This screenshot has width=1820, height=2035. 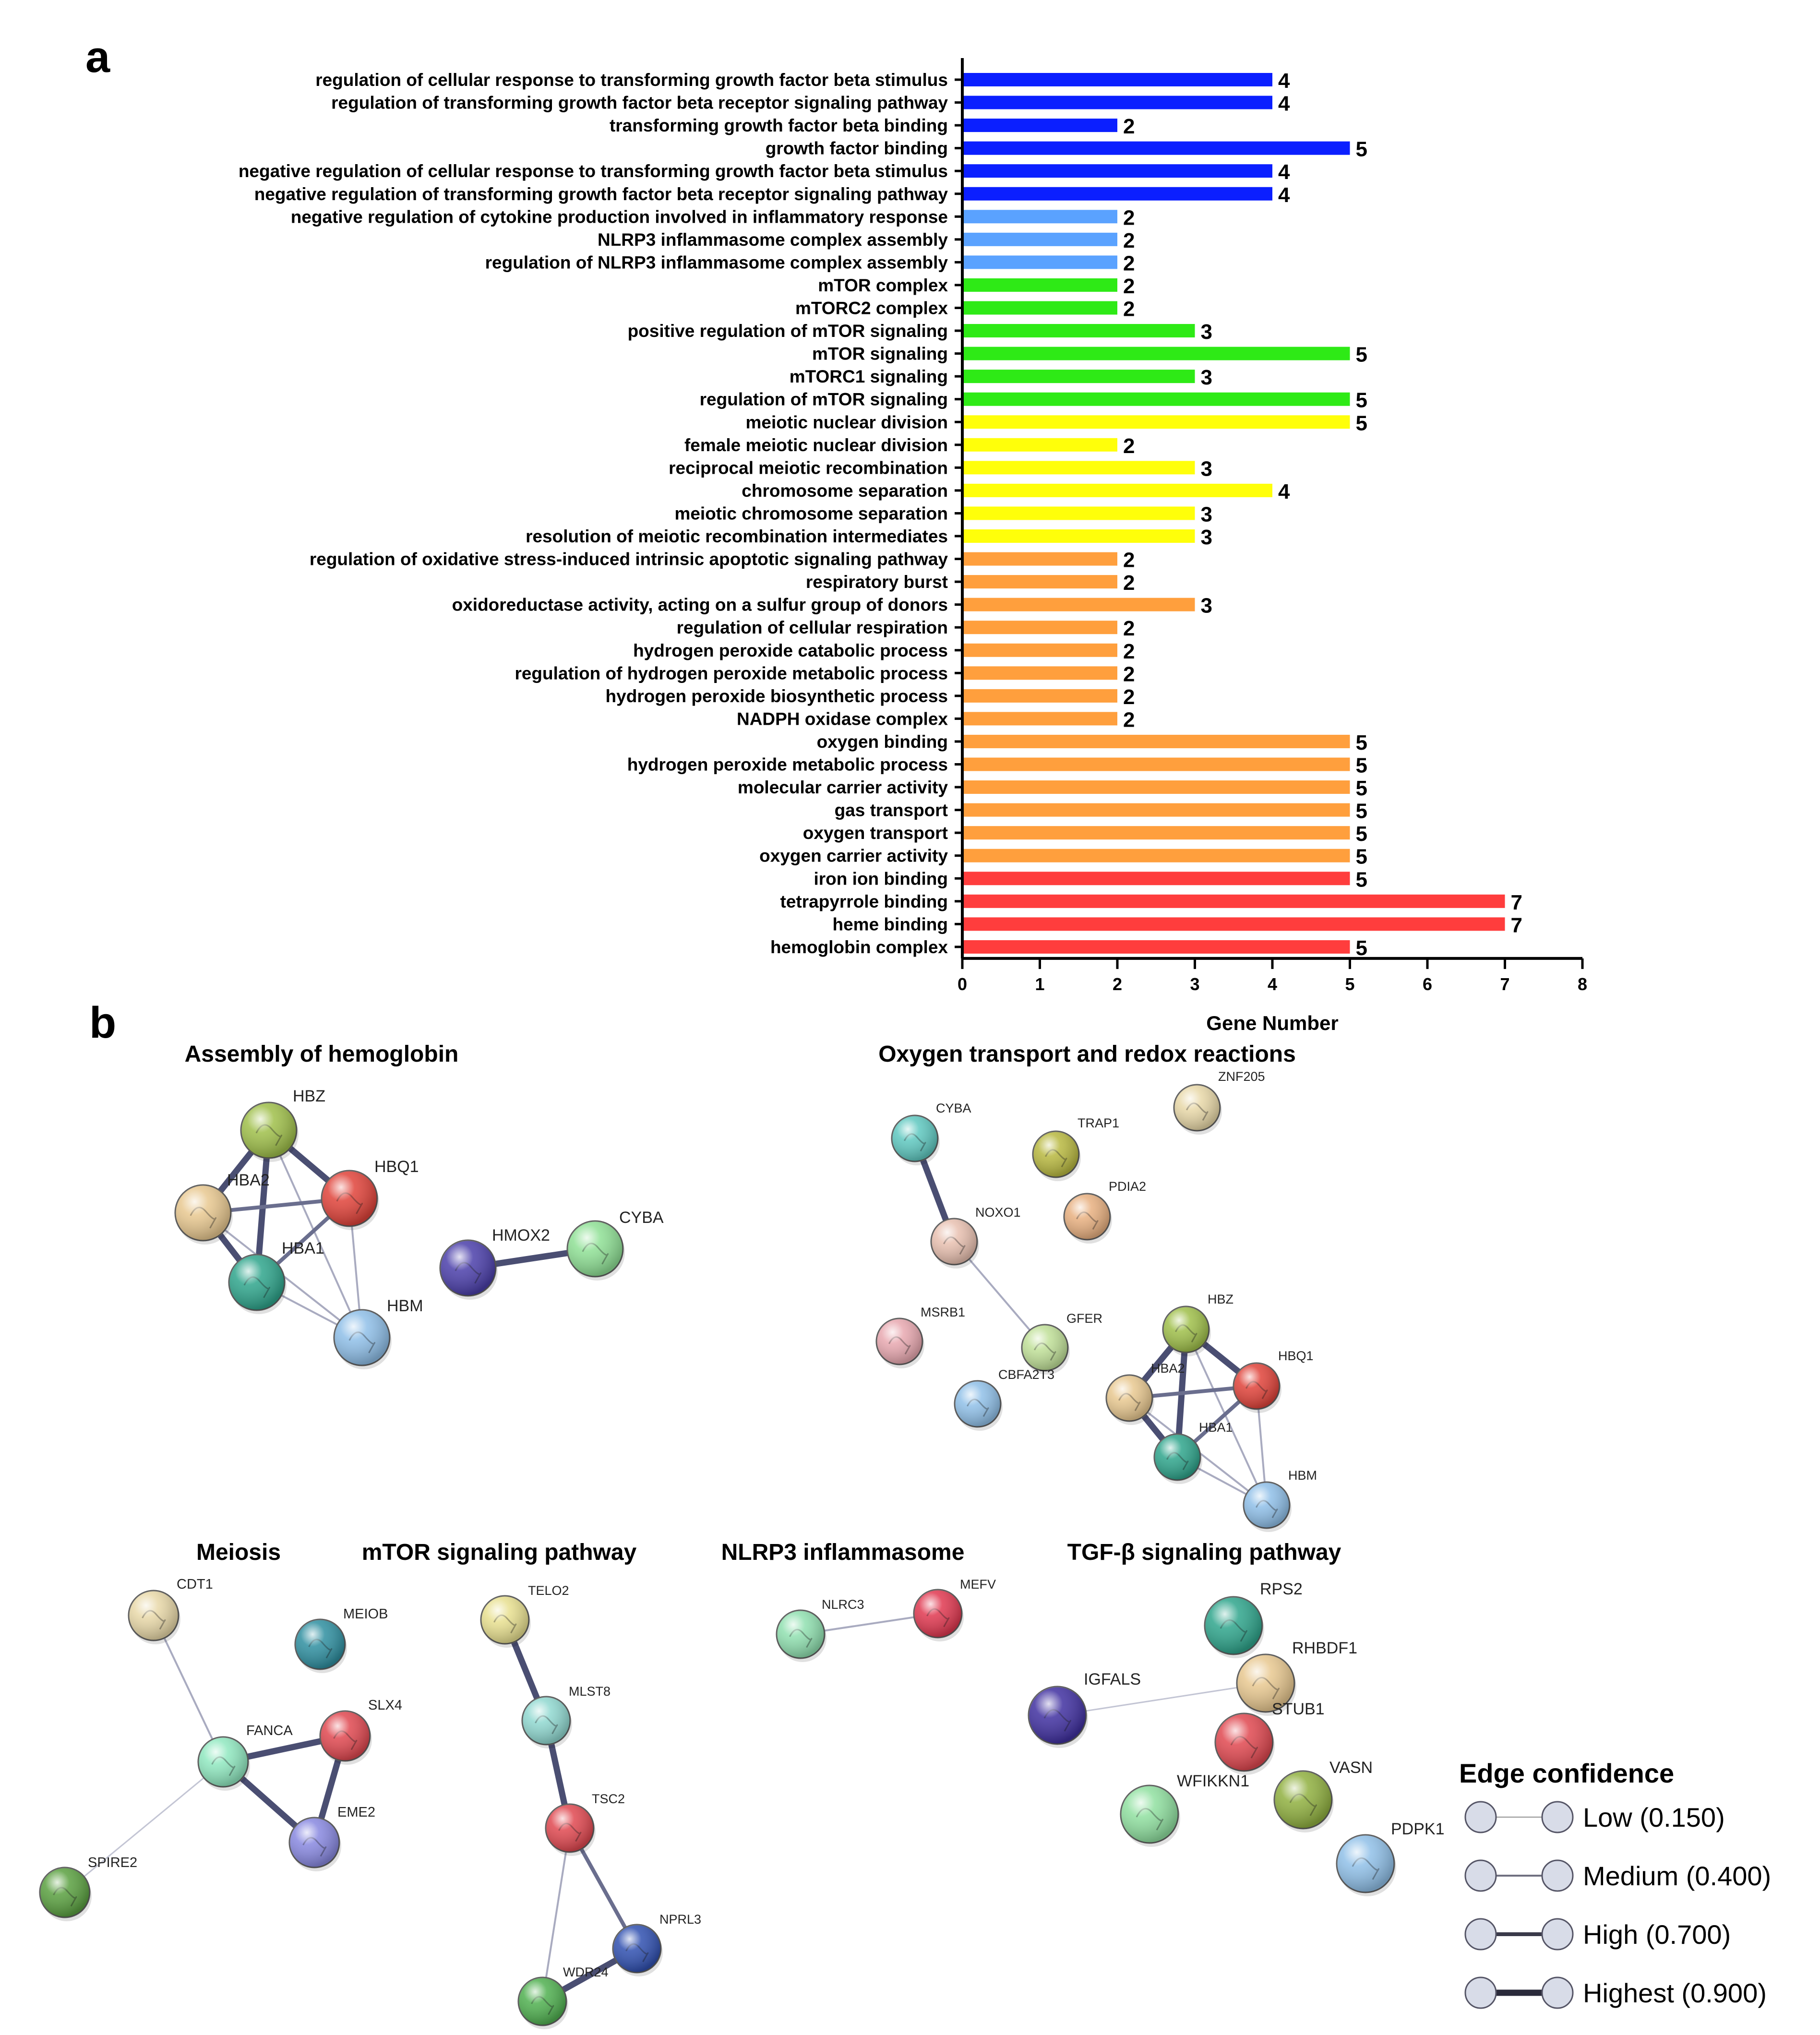 What do you see at coordinates (812, 627) in the screenshot?
I see `category-label: regulation of cellular respiration` at bounding box center [812, 627].